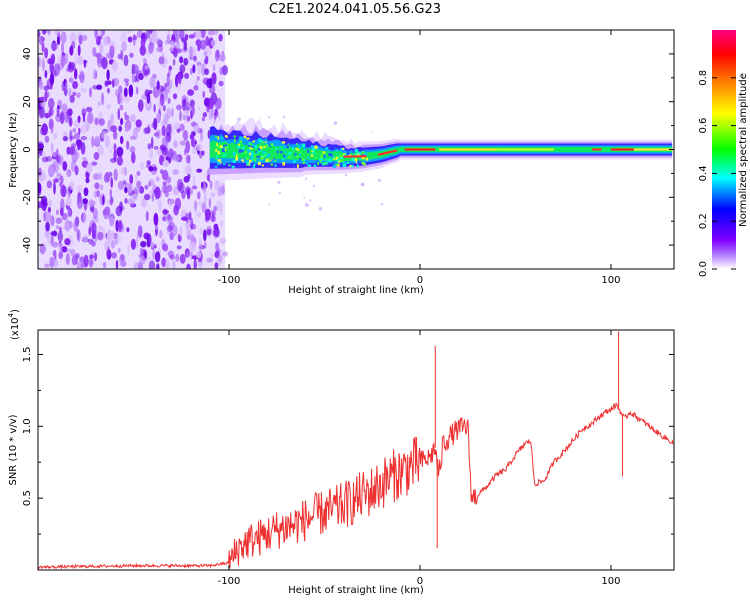 Image resolution: width=750 pixels, height=600 pixels. What do you see at coordinates (27, 149) in the screenshot?
I see `spectrogram-y-tick-label: 0` at bounding box center [27, 149].